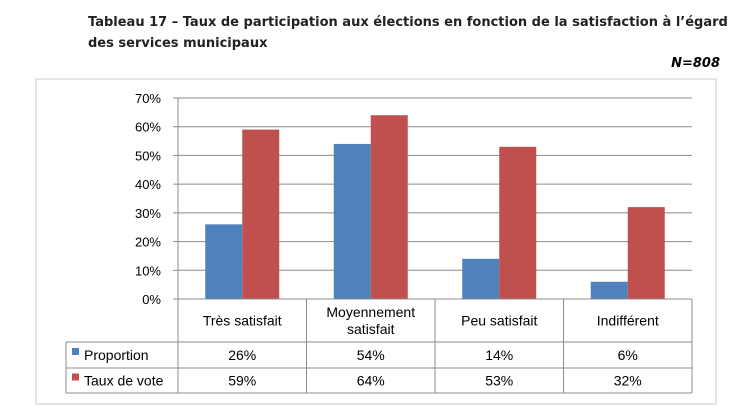 The width and height of the screenshot is (755, 420). I want to click on x-category-label: satisfait, so click(371, 329).